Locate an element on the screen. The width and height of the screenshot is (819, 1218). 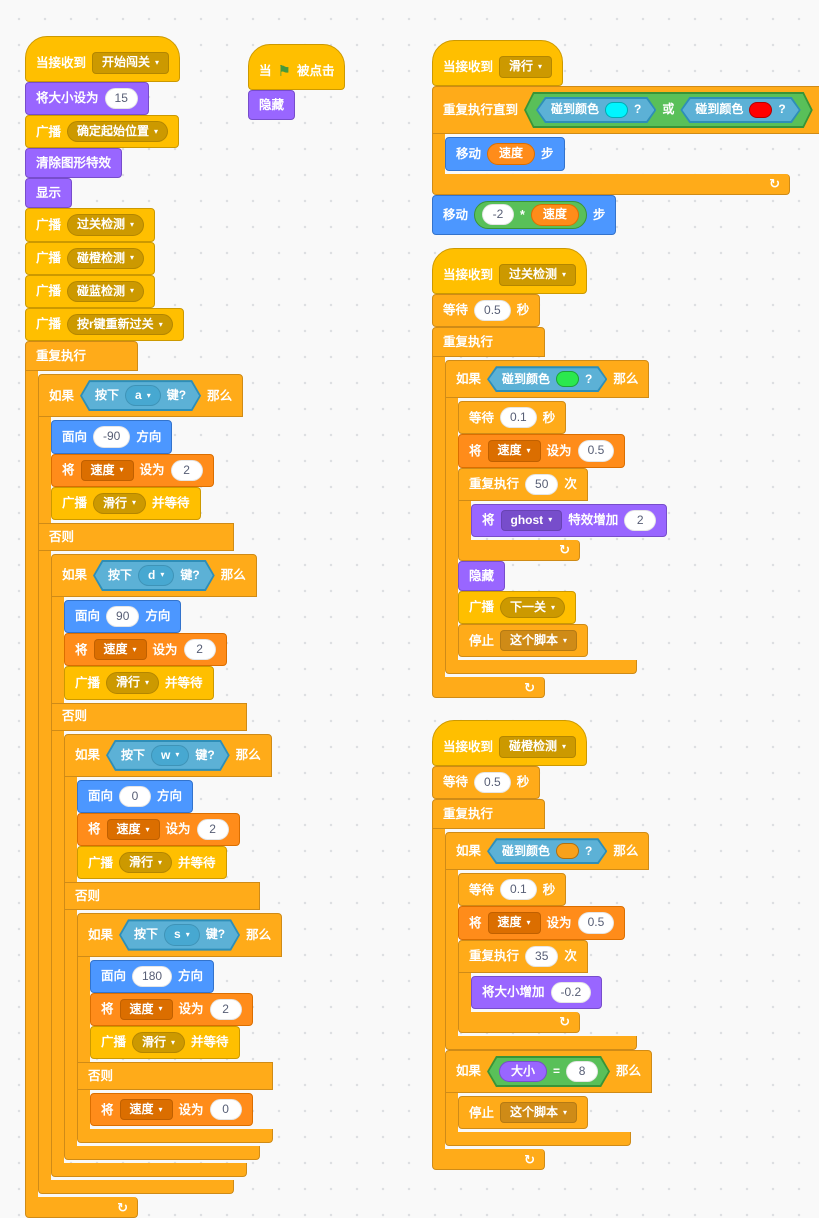
key-dropdown: w ▾ is located at coordinates (170, 755).